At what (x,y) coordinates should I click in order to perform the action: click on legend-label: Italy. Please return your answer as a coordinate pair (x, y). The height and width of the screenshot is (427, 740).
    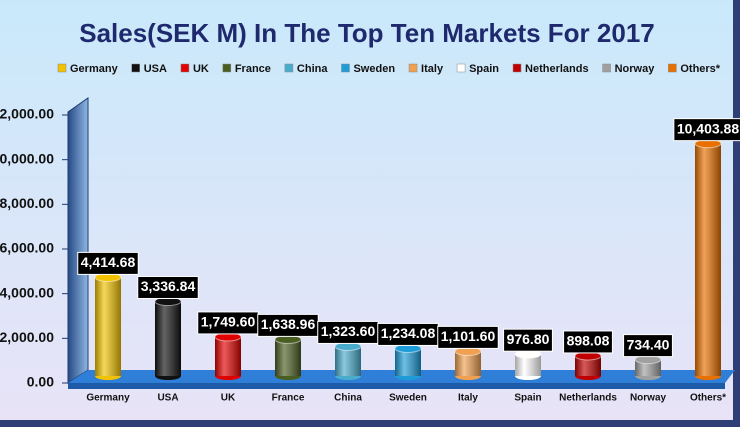
    Looking at the image, I should click on (432, 69).